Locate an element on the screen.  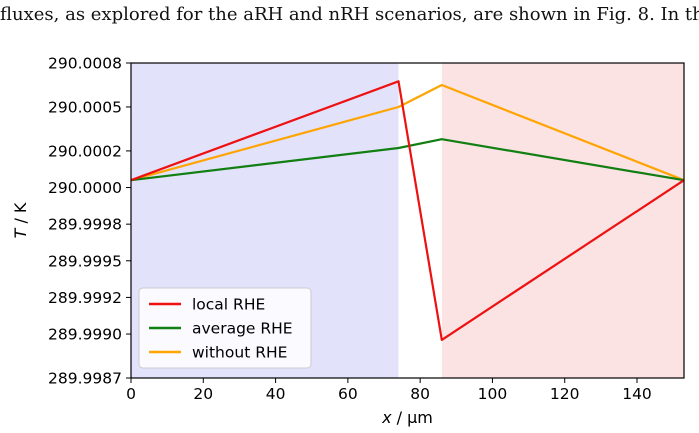
x-tick-label: 60 is located at coordinates (348, 394).